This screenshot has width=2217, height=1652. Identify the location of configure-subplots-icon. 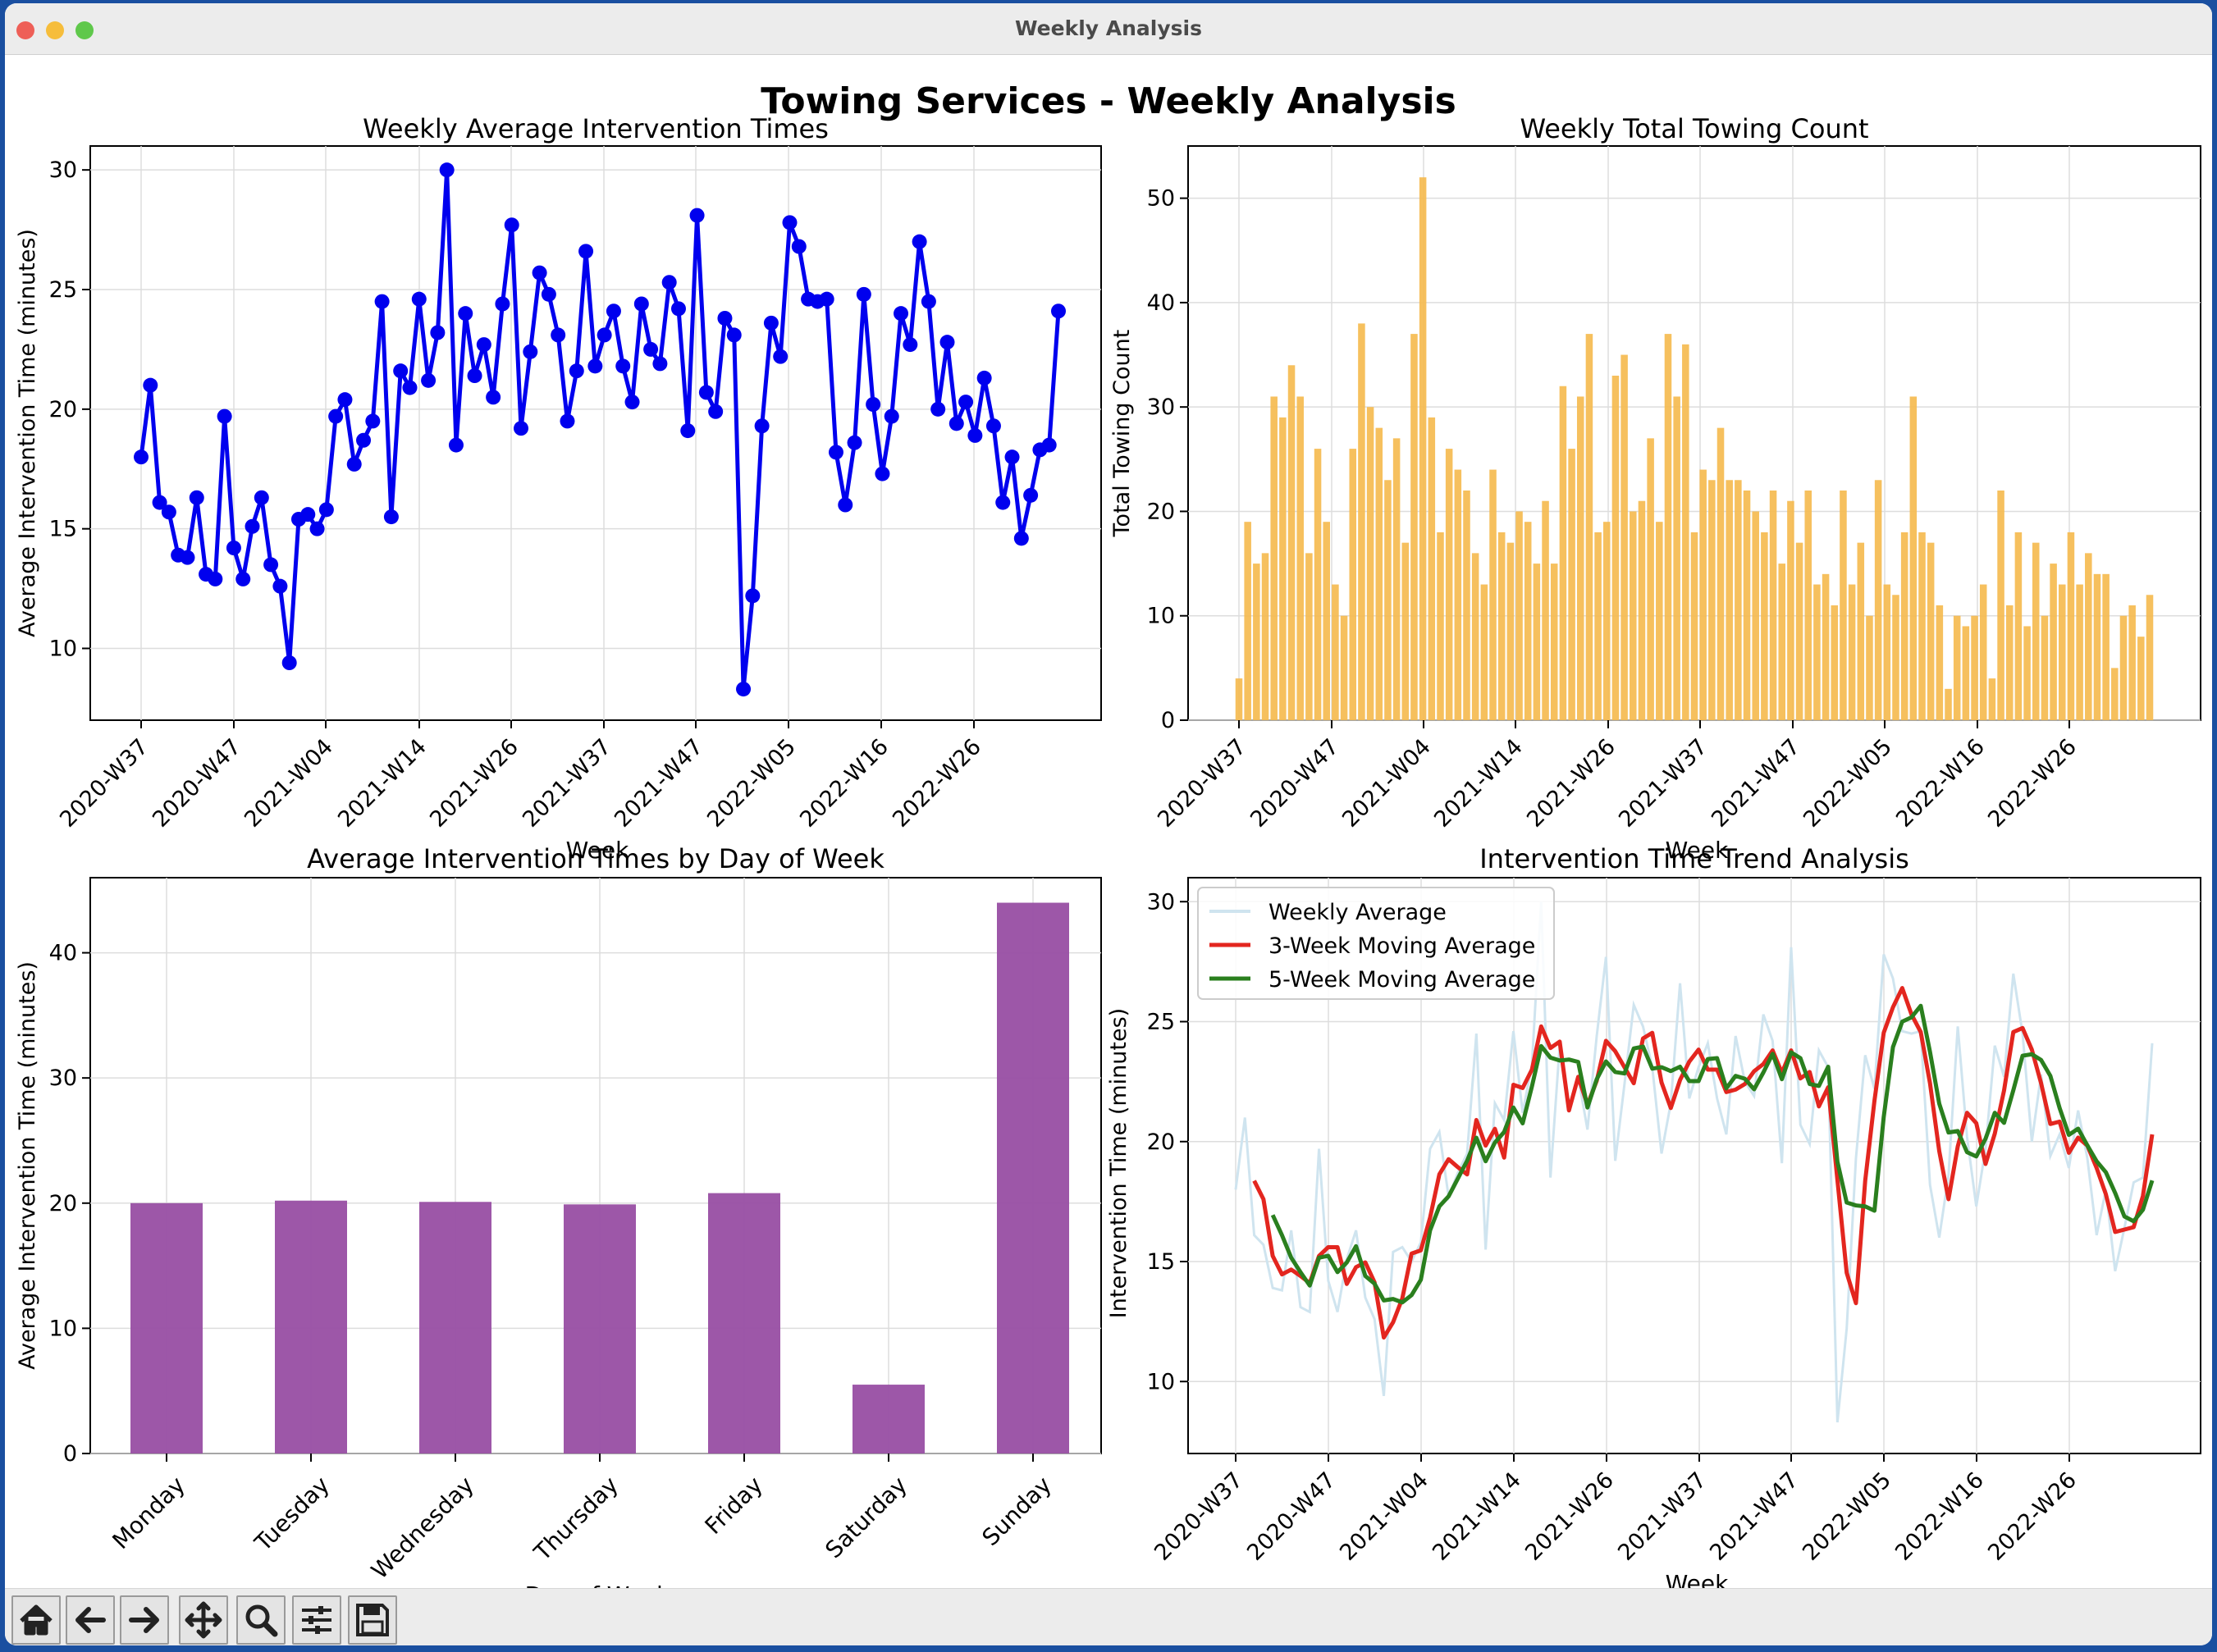
(316, 1620).